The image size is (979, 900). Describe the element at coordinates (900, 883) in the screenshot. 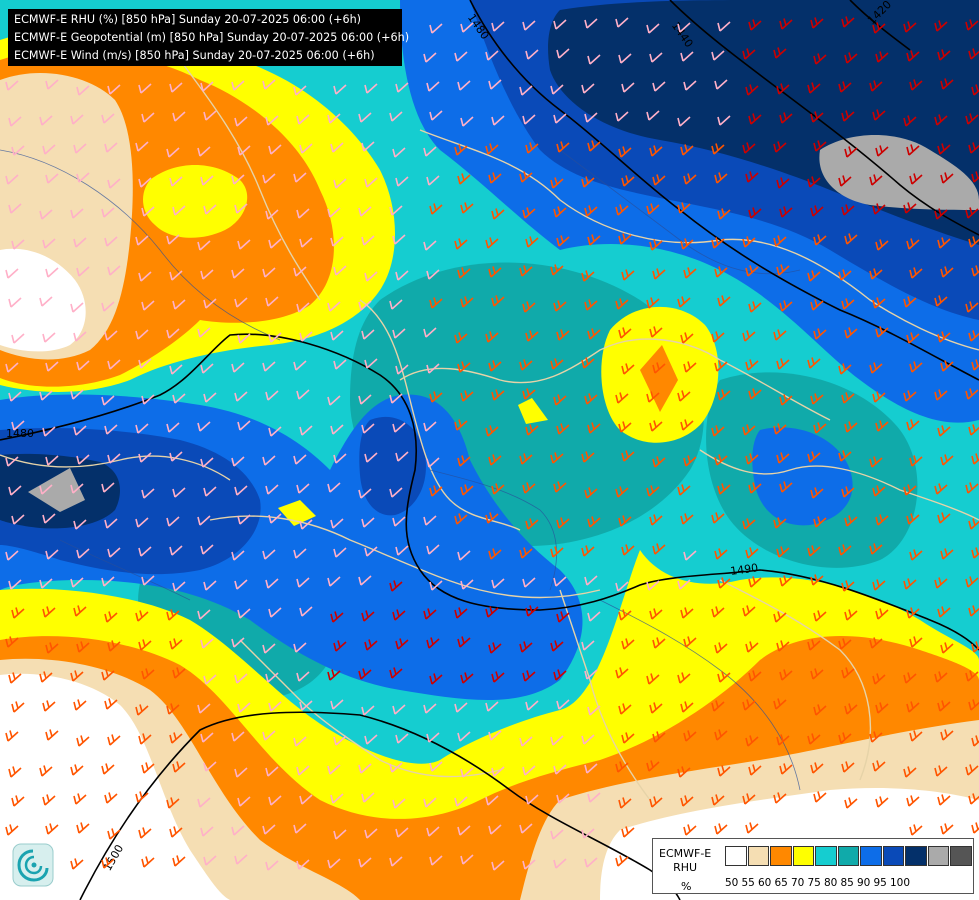

I see `legend-tick: 100` at that location.